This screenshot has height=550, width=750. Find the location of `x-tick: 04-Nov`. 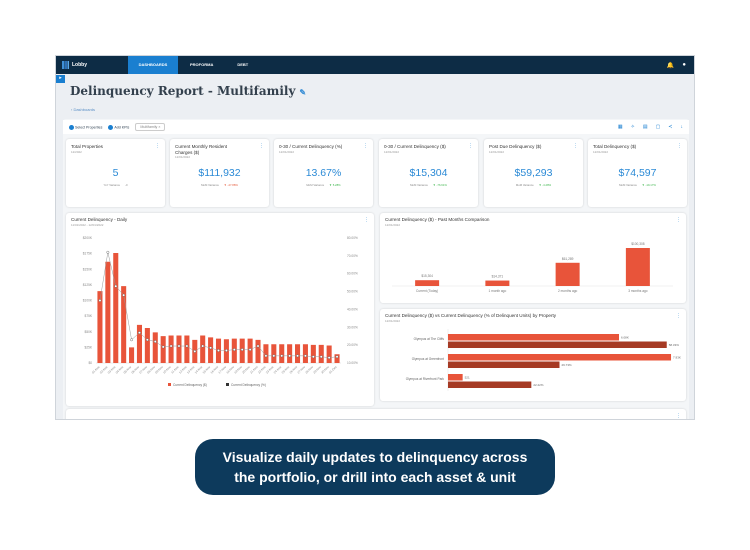

x-tick: 04-Nov is located at coordinates (120, 370).